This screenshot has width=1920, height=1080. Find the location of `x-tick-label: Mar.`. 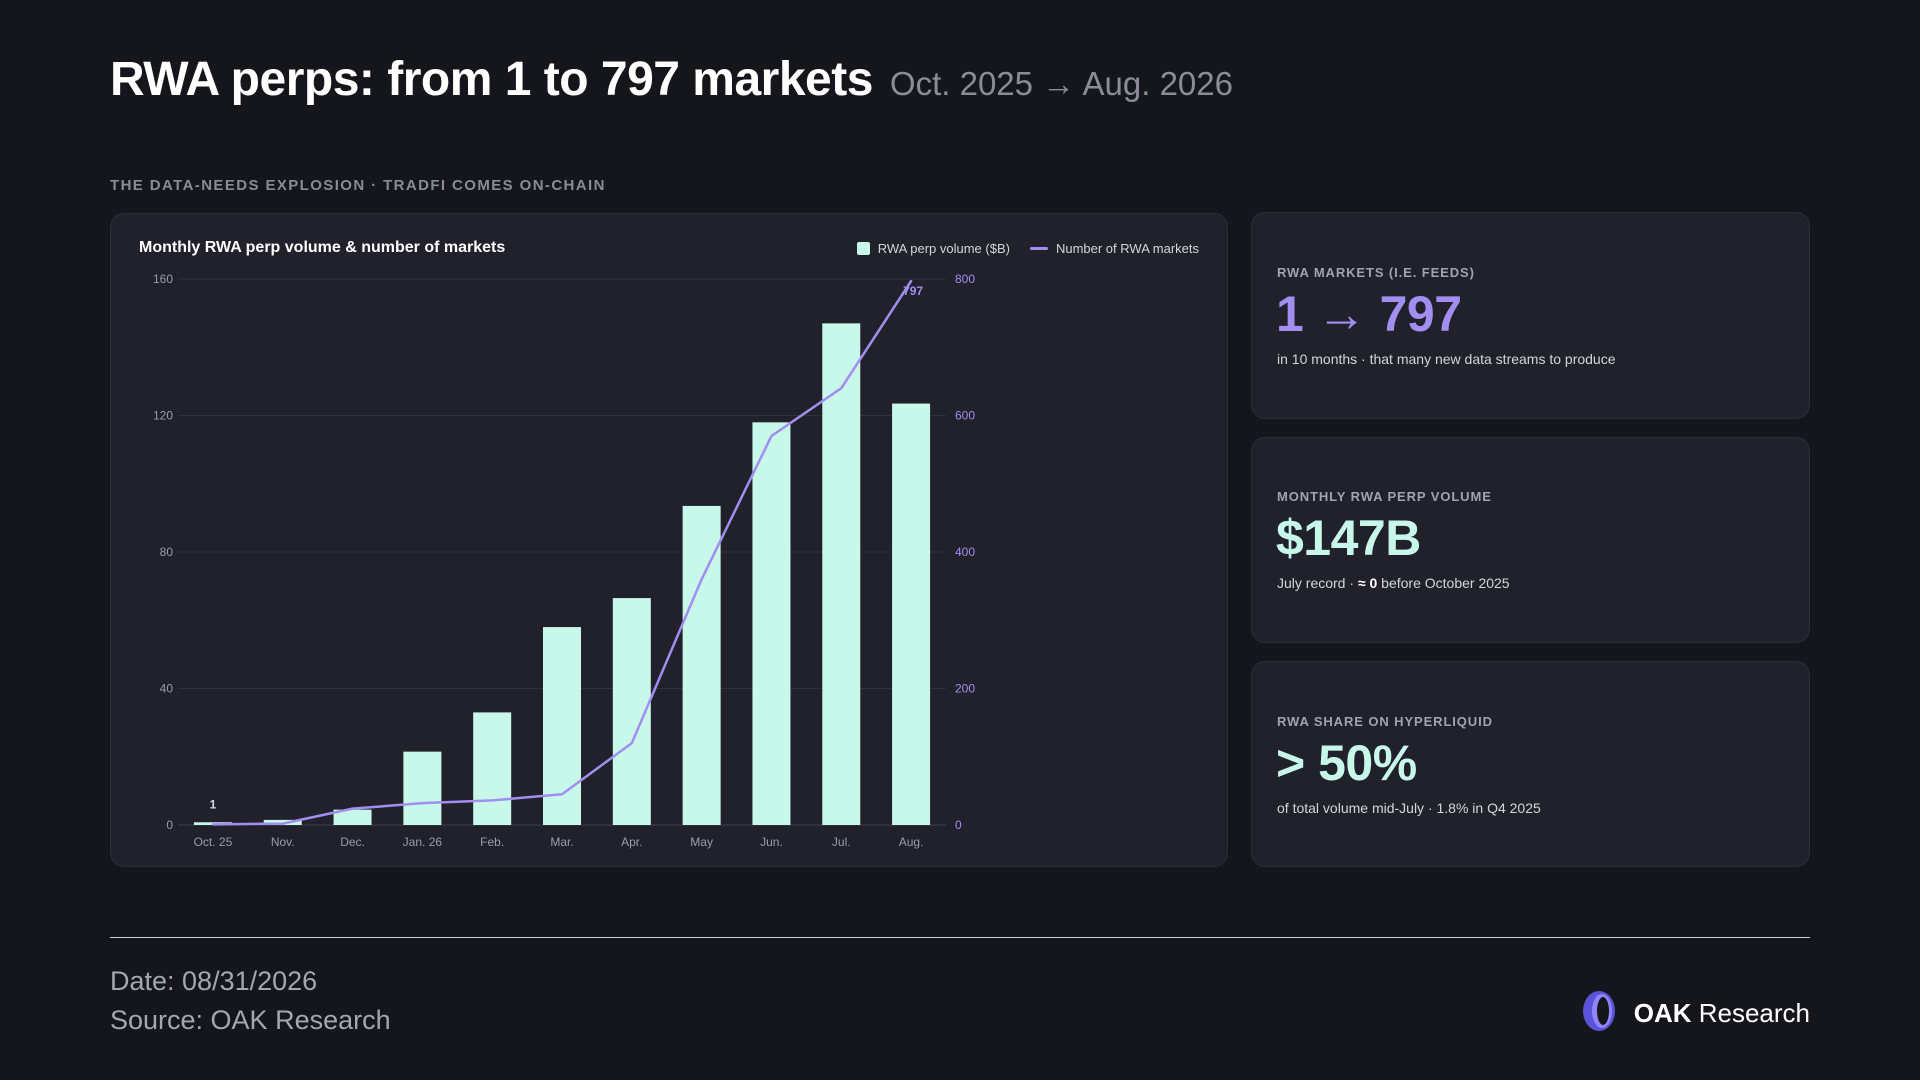

x-tick-label: Mar. is located at coordinates (561, 842).